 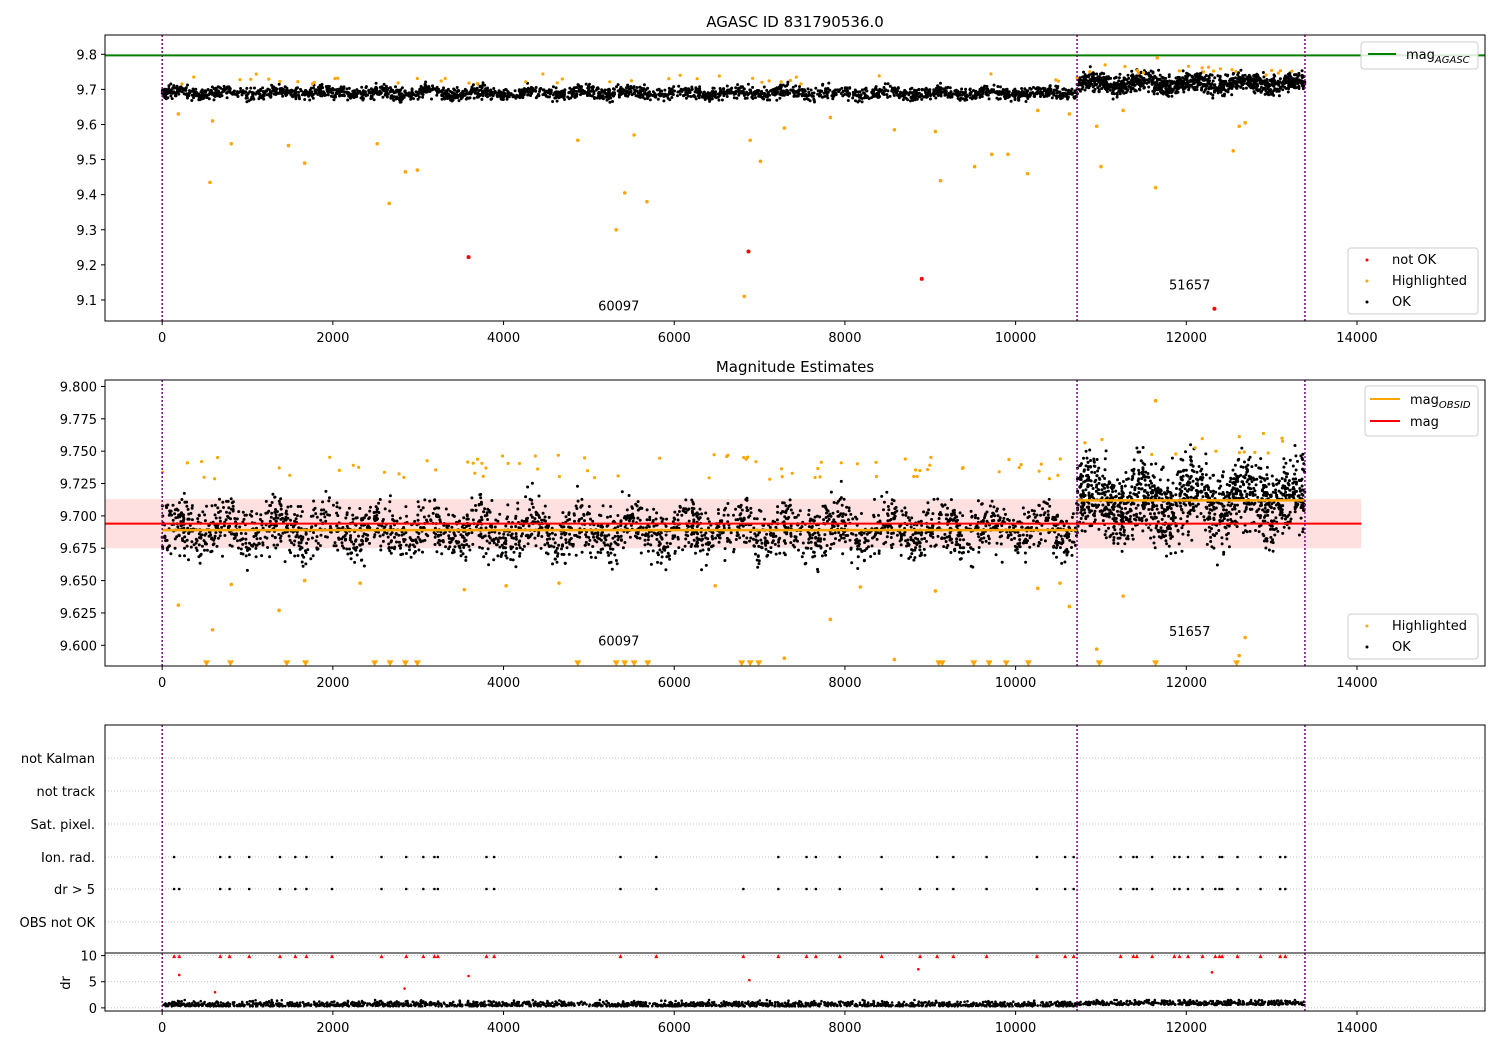 I want to click on legend-label-ok: OK, so click(x=1401, y=302).